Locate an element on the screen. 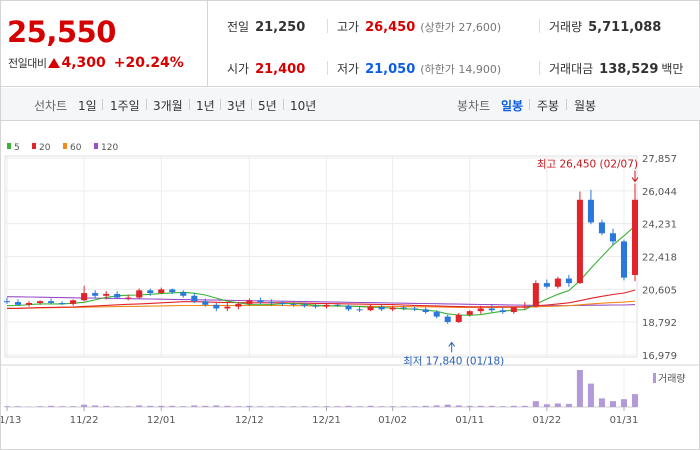  candle-chart-label: 봉차트 is located at coordinates (474, 106).